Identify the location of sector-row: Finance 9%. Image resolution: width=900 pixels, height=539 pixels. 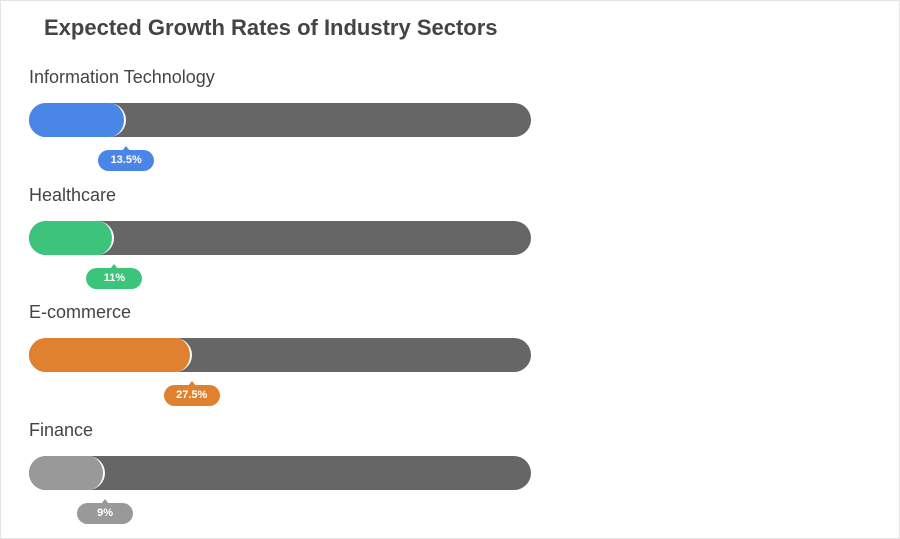
(280, 475).